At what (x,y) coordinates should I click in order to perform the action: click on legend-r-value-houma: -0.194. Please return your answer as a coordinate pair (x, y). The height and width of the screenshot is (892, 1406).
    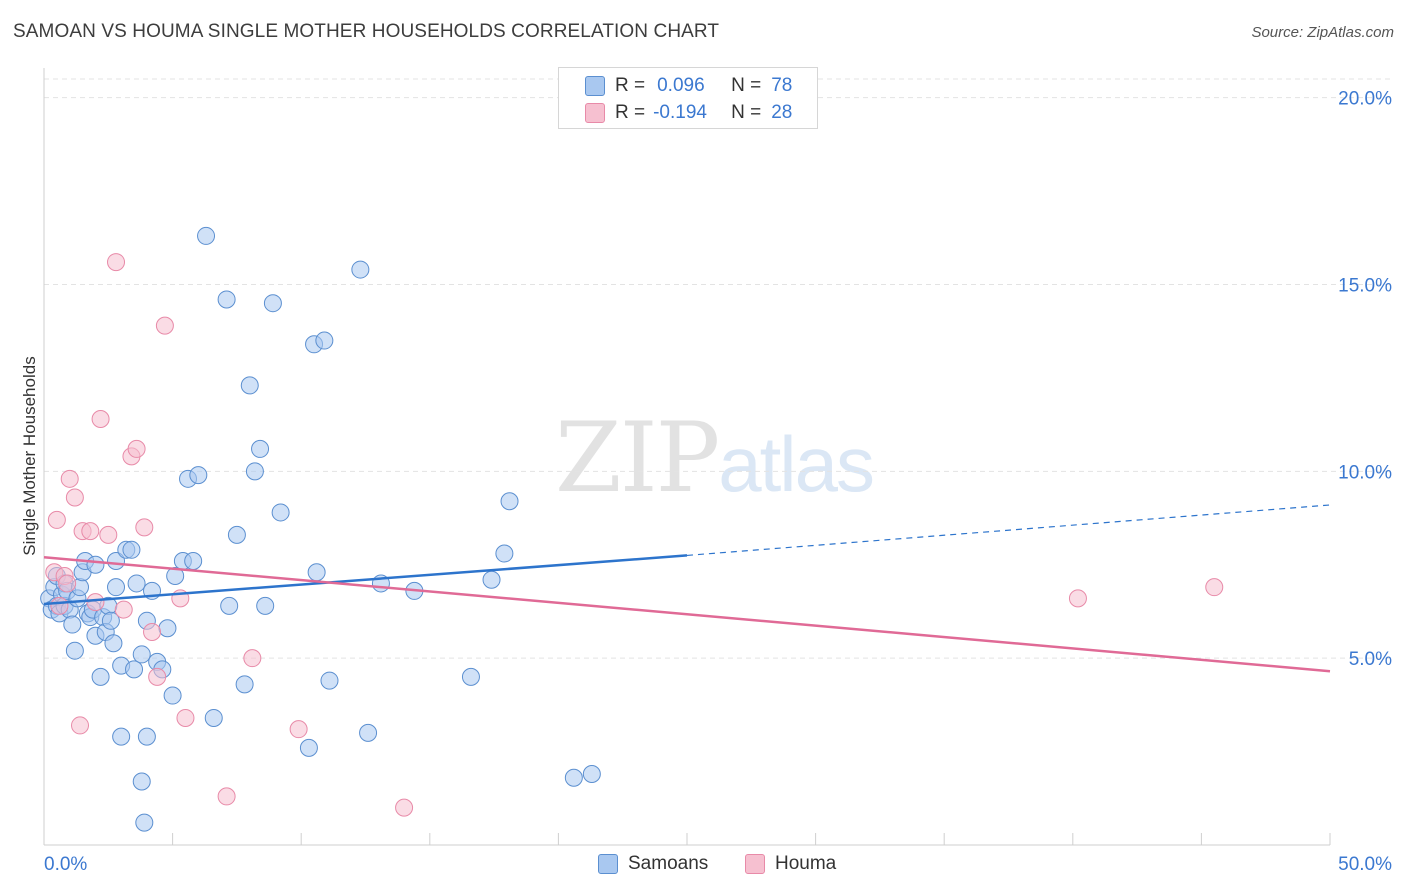
    Looking at the image, I should click on (680, 112).